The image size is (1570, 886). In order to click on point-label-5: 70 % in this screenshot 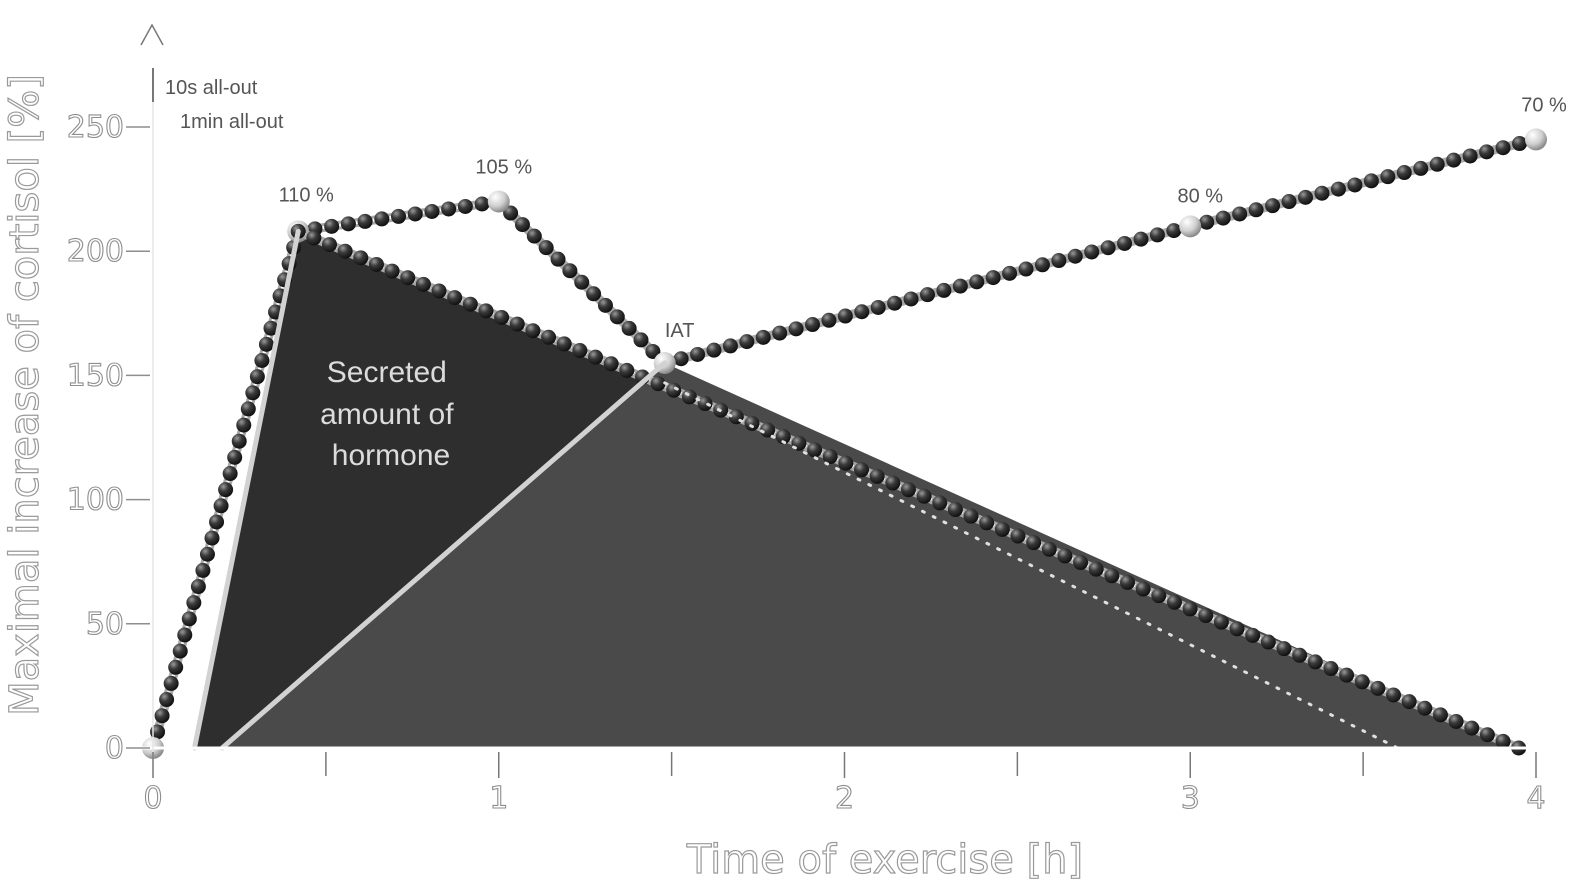, I will do `click(1544, 105)`.